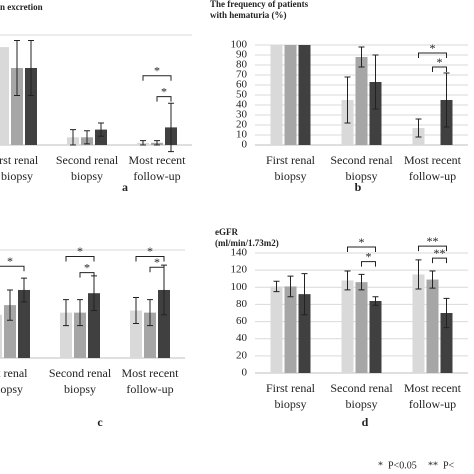  I want to click on panel-label: d, so click(365, 422).